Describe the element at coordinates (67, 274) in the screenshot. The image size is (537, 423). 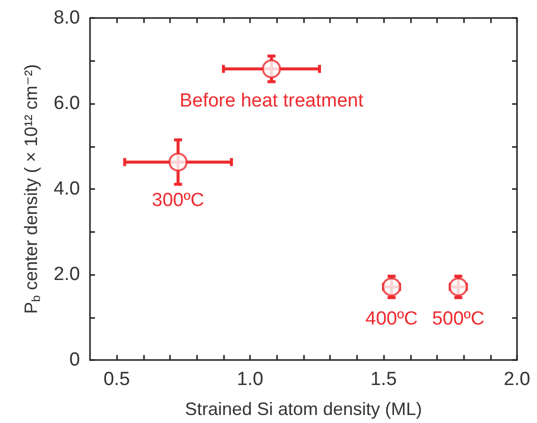
I see `y-tick-label: 2.0` at that location.